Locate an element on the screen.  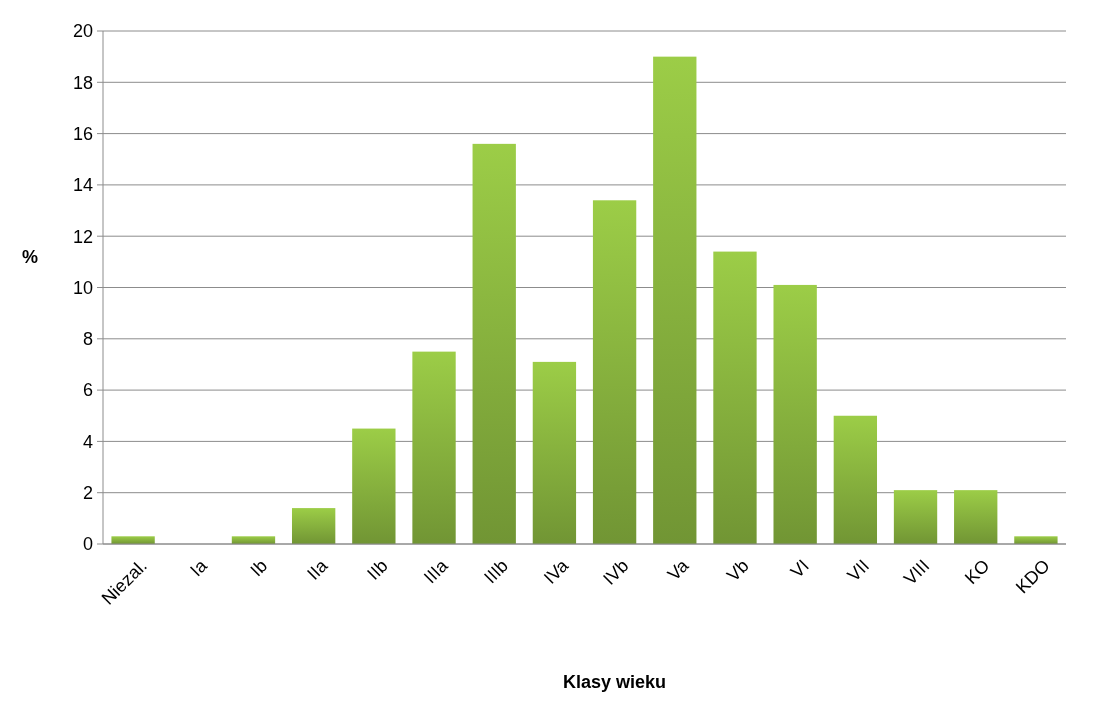
y-tick-label: 8 is located at coordinates (87, 339).